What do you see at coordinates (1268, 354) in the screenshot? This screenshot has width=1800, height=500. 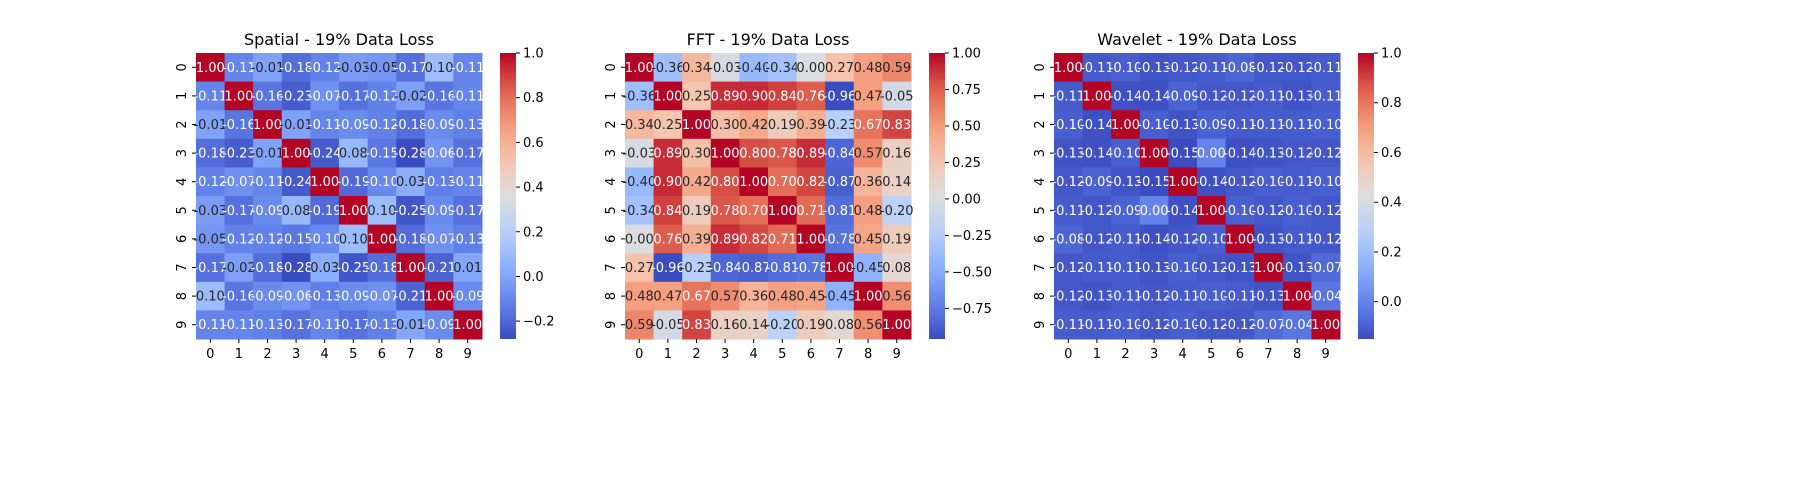 I see `heatmap-wavelet-xtick-label-7: 7` at bounding box center [1268, 354].